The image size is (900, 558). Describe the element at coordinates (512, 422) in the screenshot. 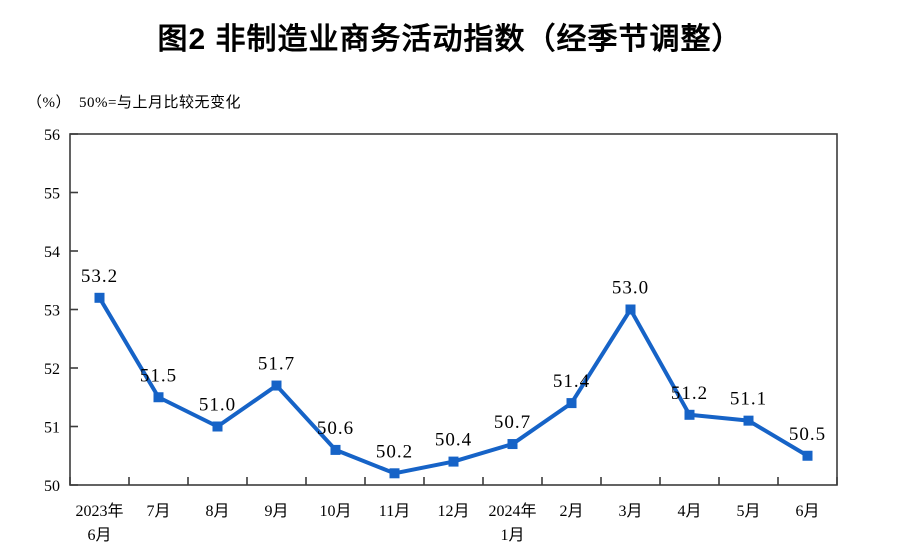

I see `data-point-value-label: 50.7` at that location.